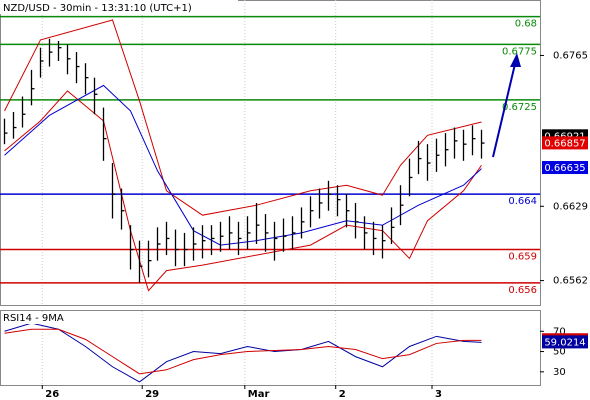 The height and width of the screenshot is (400, 590). What do you see at coordinates (559, 331) in the screenshot?
I see `rsi-tick-label: 70` at bounding box center [559, 331].